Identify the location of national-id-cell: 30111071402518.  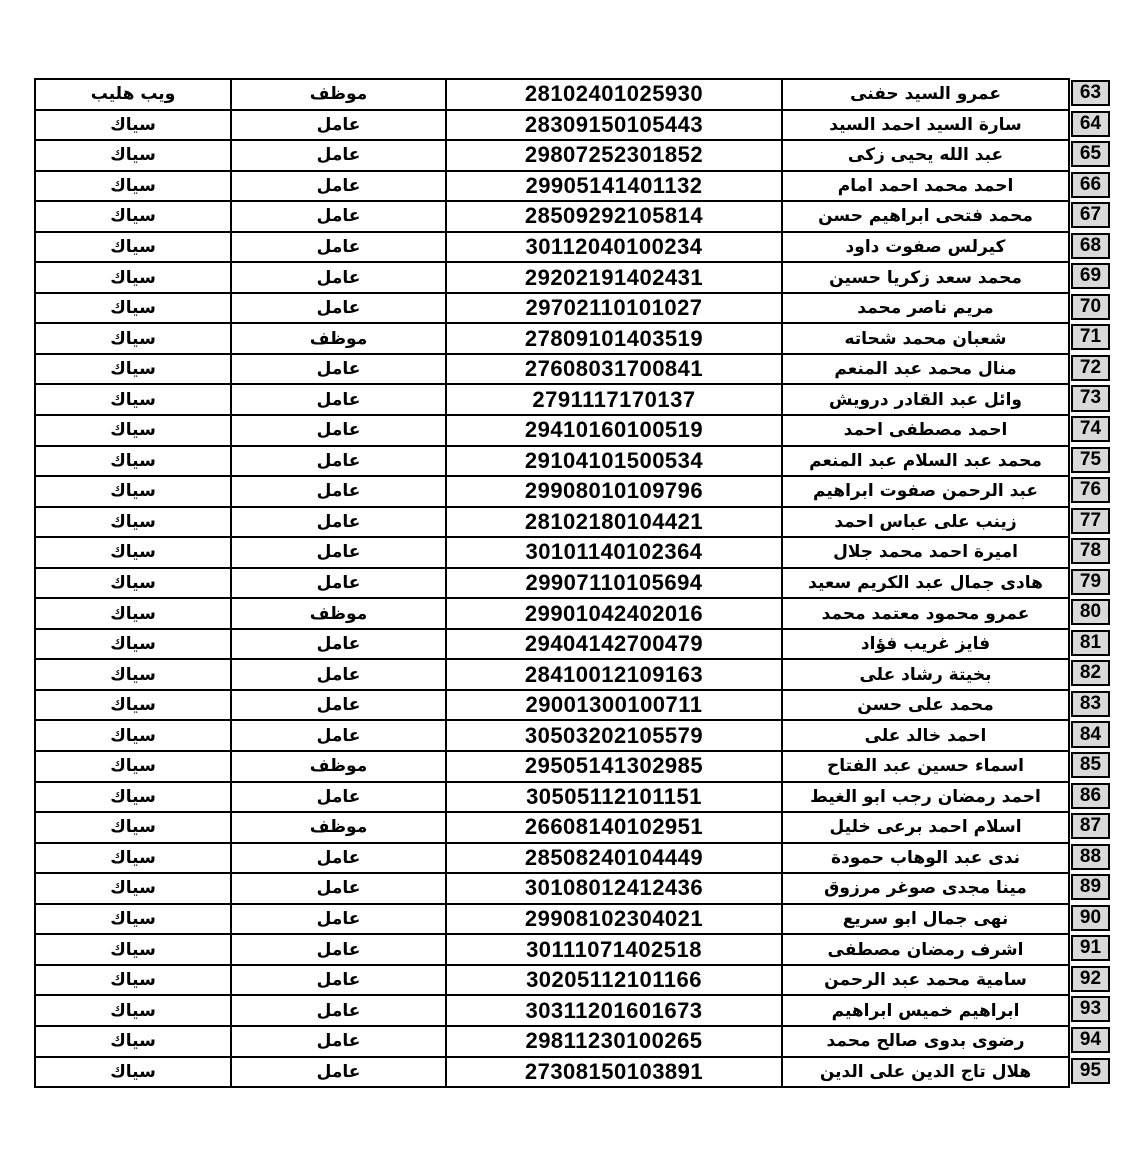
(615, 950).